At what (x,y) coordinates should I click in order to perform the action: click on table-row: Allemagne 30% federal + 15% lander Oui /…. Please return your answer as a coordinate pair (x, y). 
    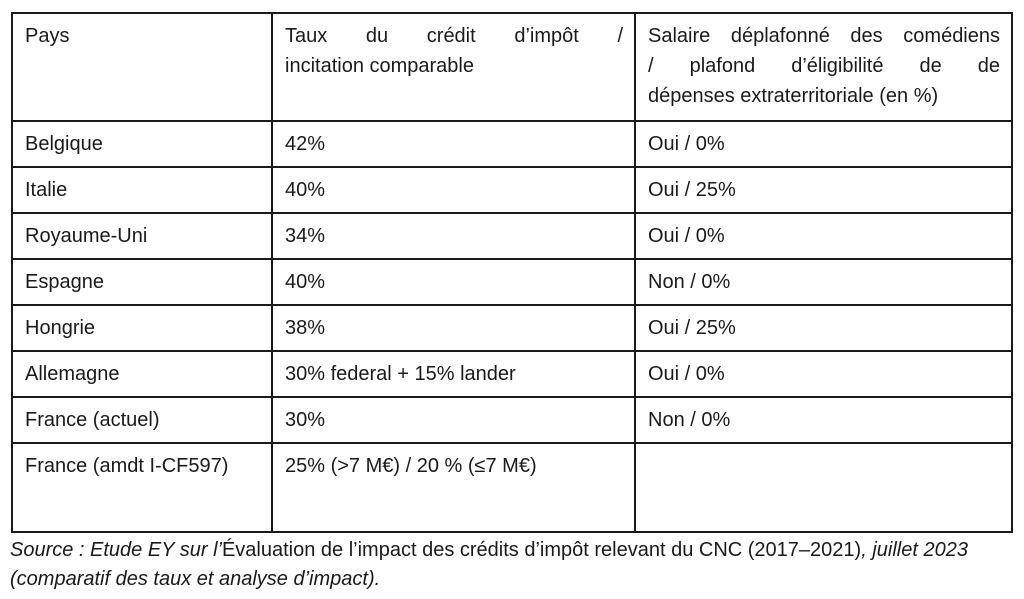
    Looking at the image, I should click on (512, 374).